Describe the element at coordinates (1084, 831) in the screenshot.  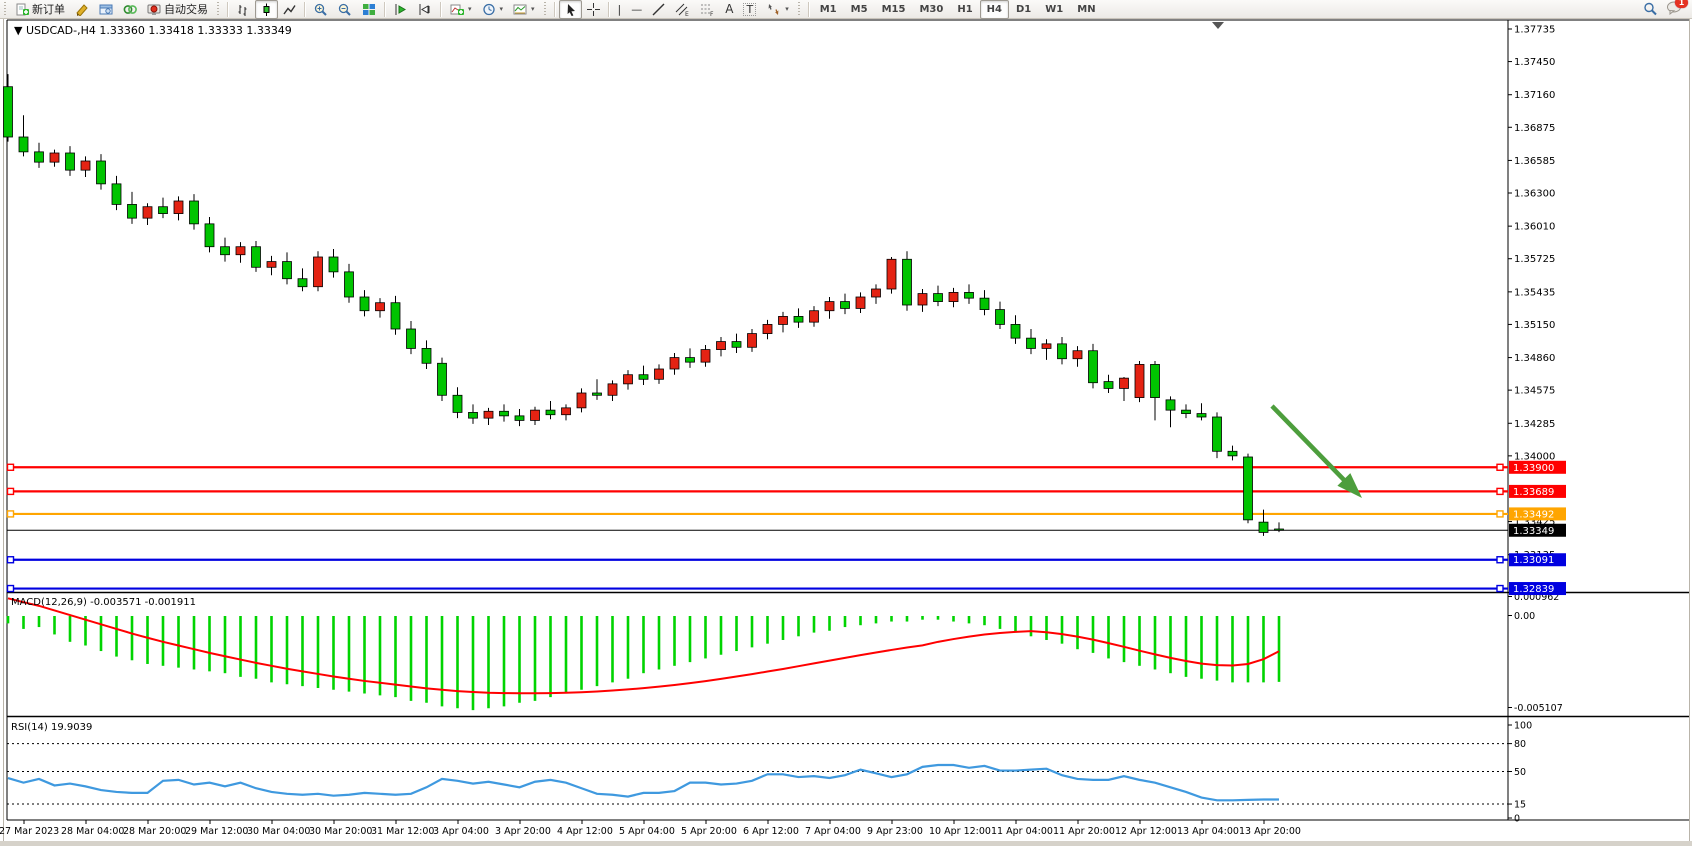
I see `date-label: 11 Apr 20:00` at that location.